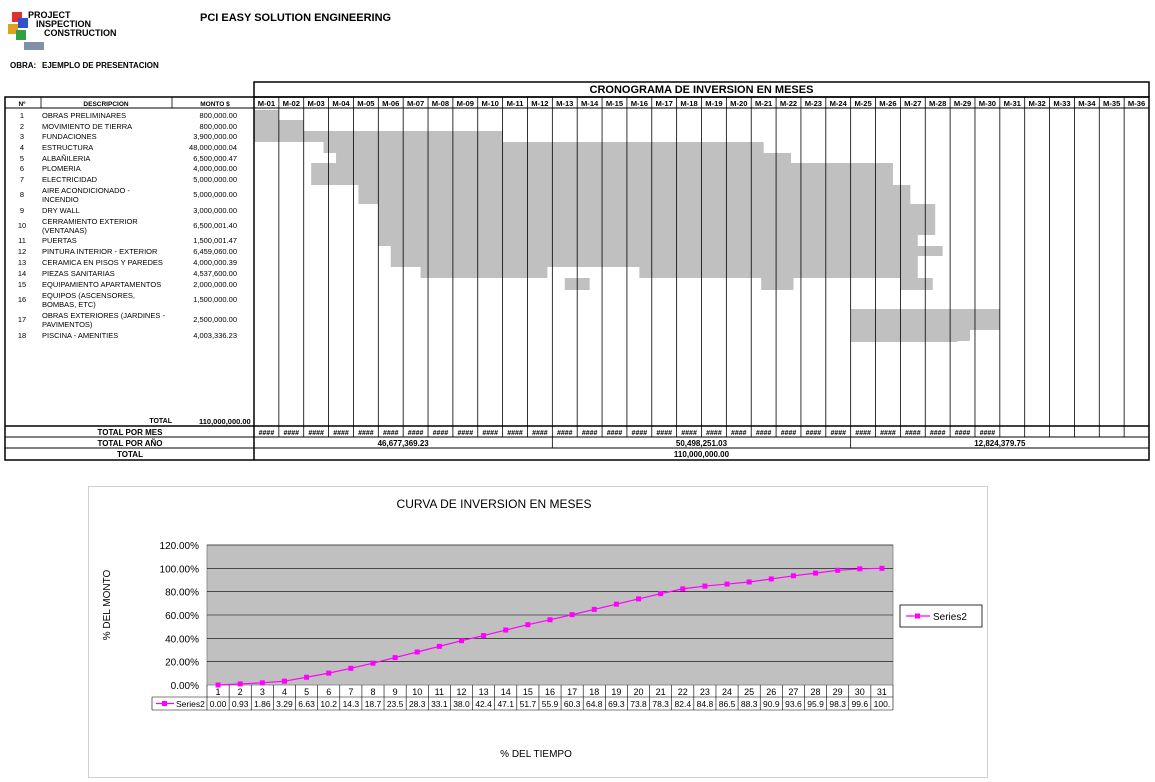  Describe the element at coordinates (962, 103) in the screenshot. I see `month-header: M-29` at that location.